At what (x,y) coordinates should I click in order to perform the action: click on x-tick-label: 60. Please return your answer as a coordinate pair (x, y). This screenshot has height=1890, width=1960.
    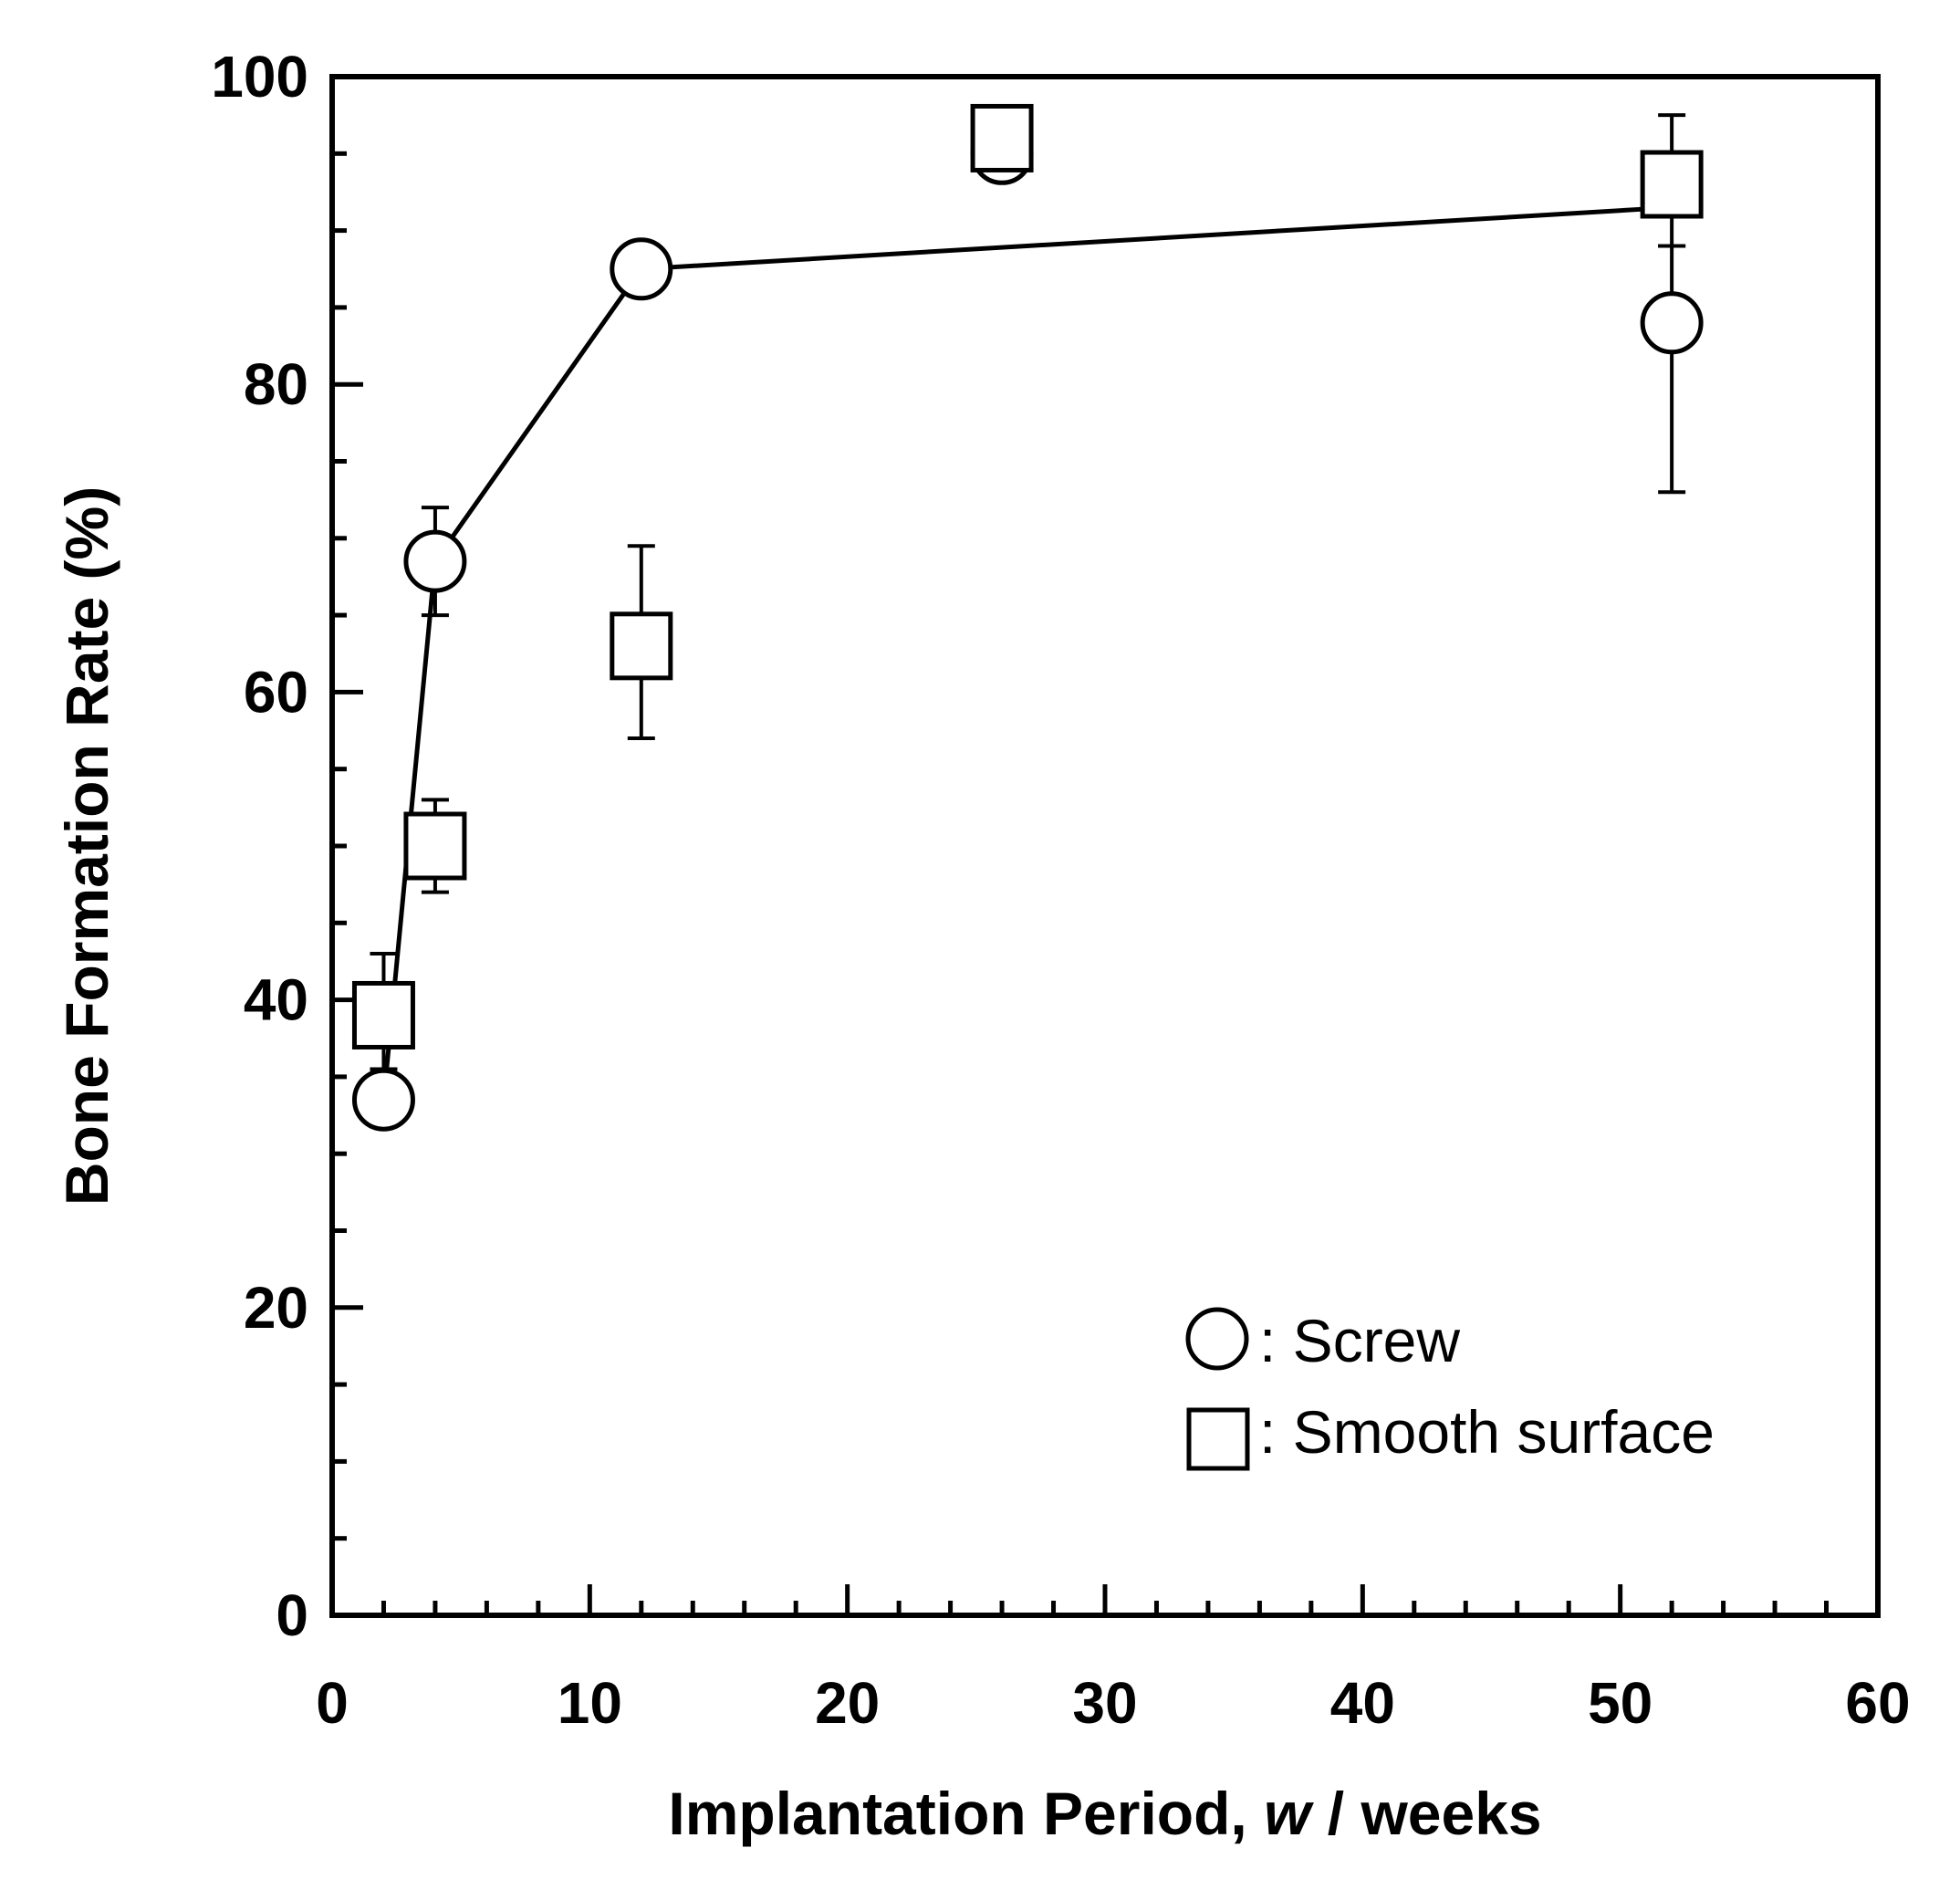
    Looking at the image, I should click on (1877, 1703).